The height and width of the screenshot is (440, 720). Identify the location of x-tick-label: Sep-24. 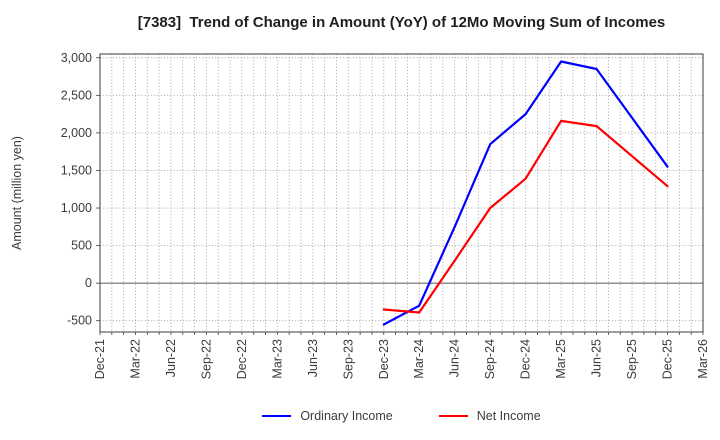
(490, 359).